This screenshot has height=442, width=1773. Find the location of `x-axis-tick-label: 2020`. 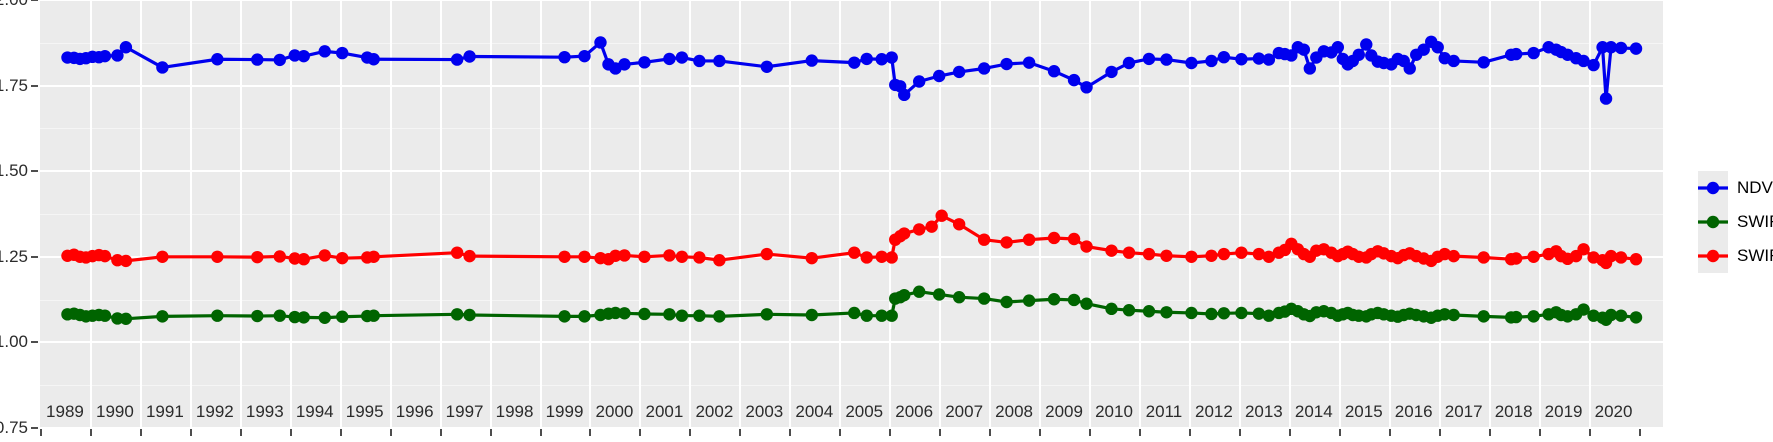

x-axis-tick-label: 2020 is located at coordinates (1613, 411).